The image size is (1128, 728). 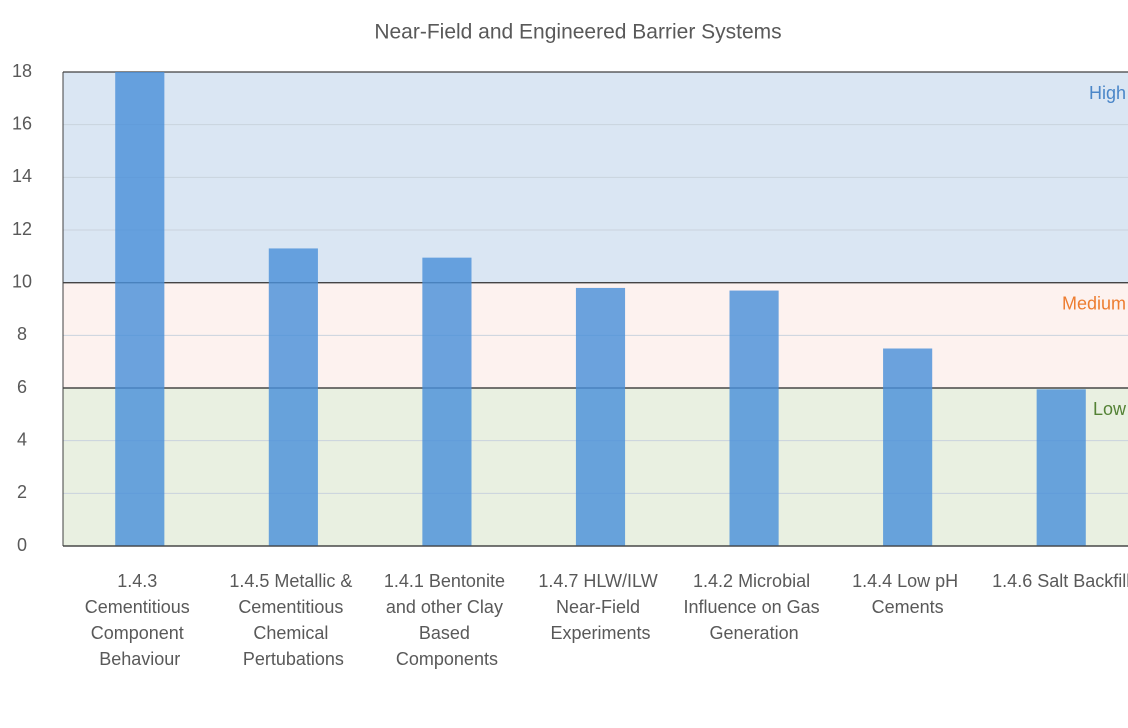 What do you see at coordinates (22, 492) in the screenshot?
I see `y-tick-label: 2` at bounding box center [22, 492].